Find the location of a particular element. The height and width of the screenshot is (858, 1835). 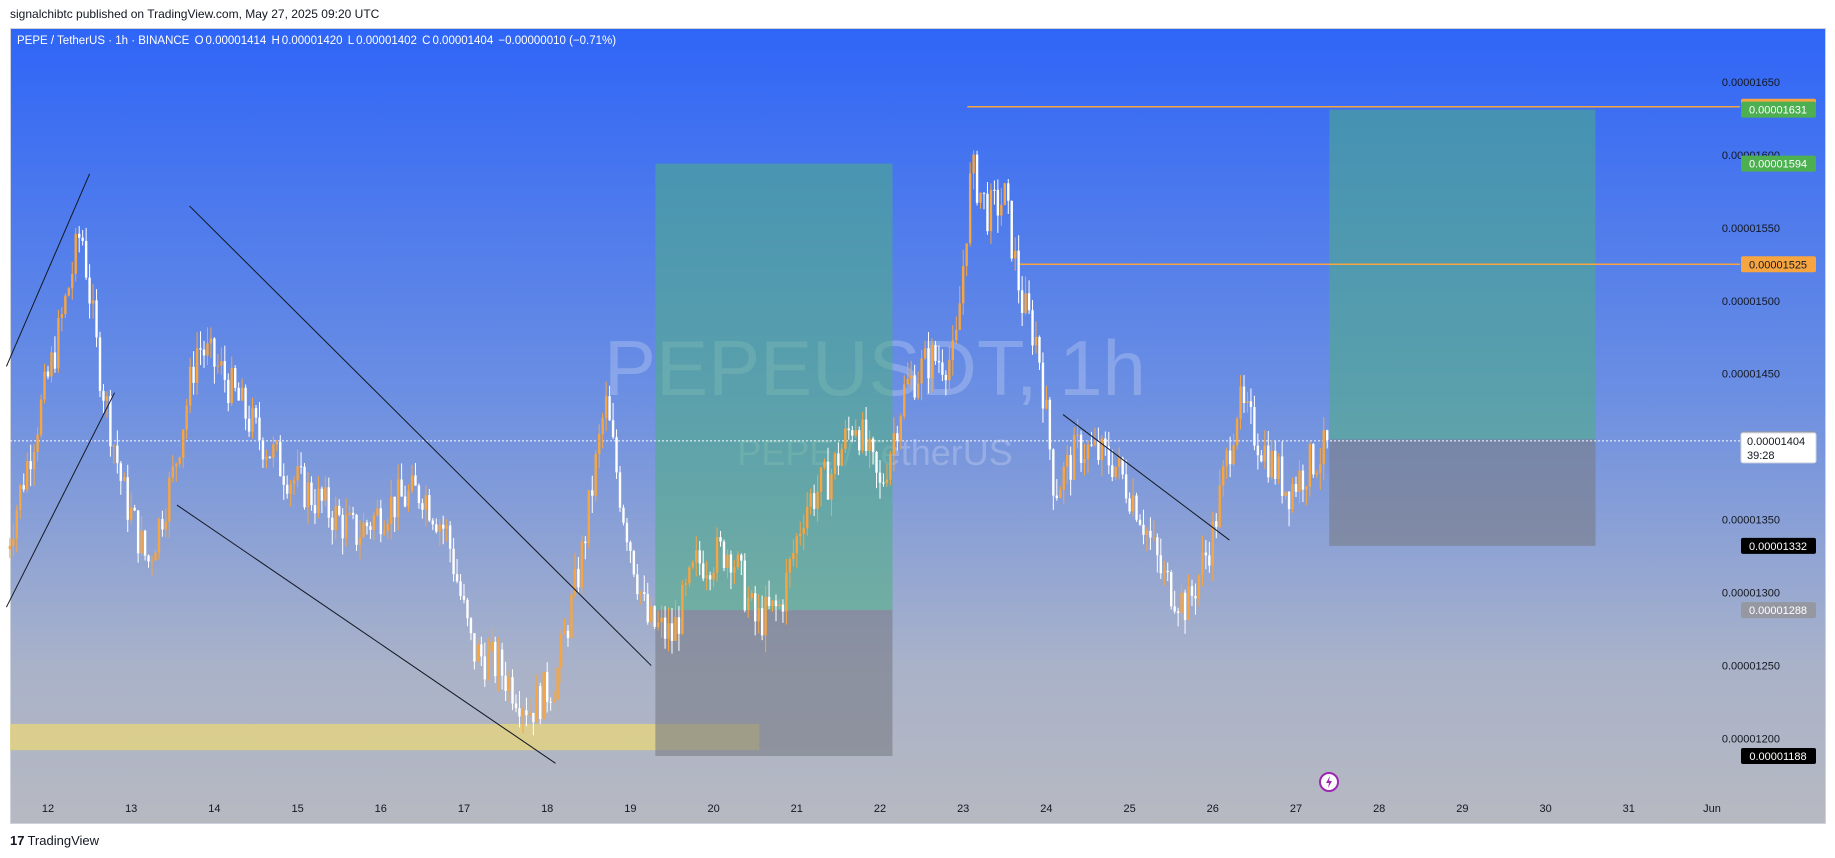

tradingview-logo: 17 TradingView is located at coordinates (54, 840).